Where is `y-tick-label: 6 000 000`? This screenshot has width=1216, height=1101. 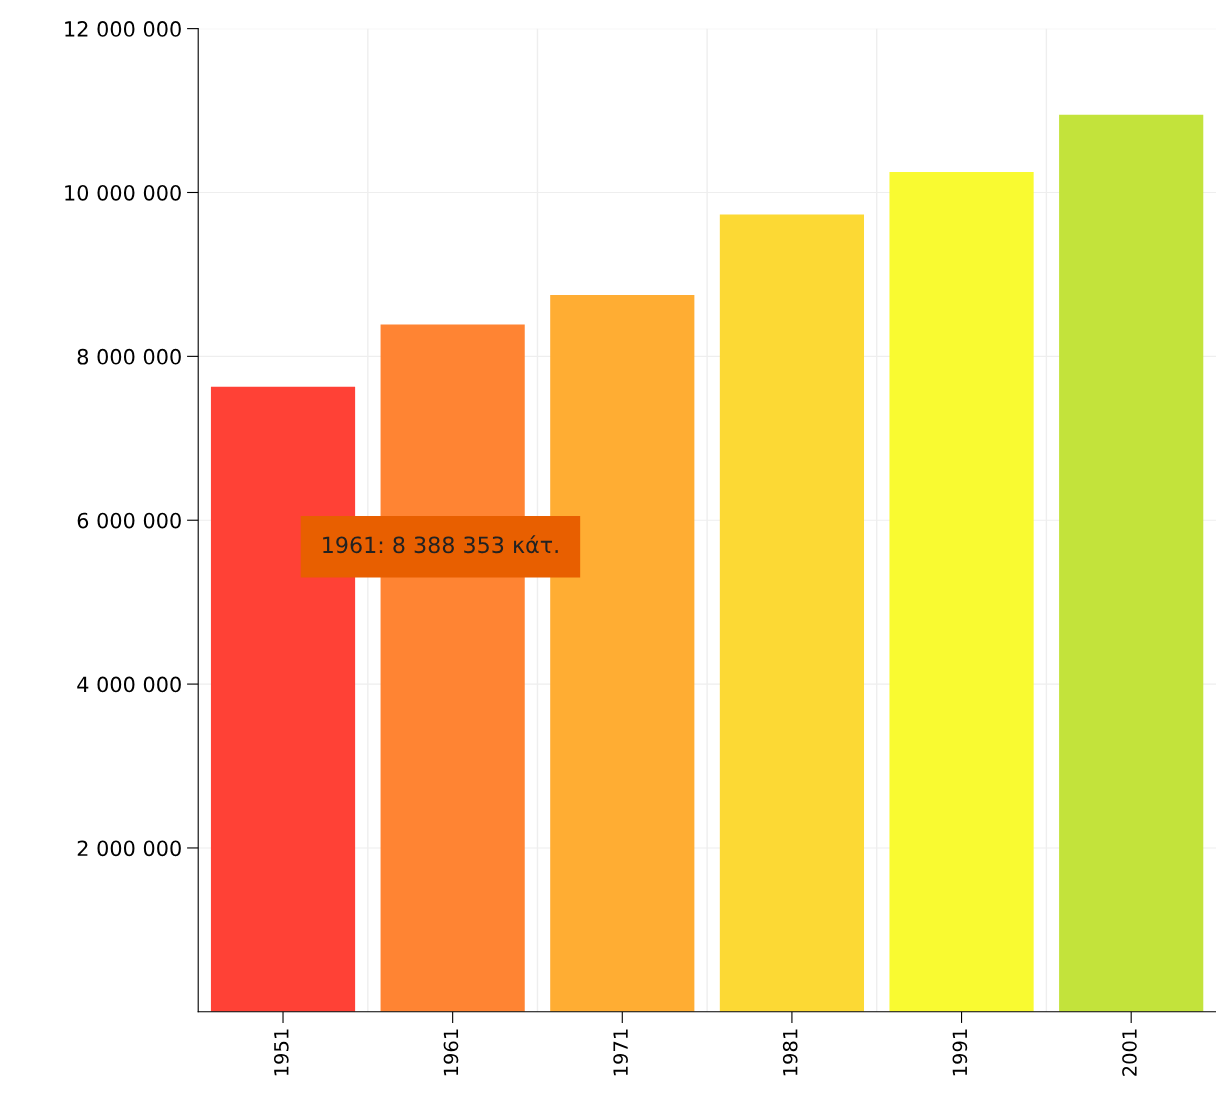
y-tick-label: 6 000 000 is located at coordinates (129, 520).